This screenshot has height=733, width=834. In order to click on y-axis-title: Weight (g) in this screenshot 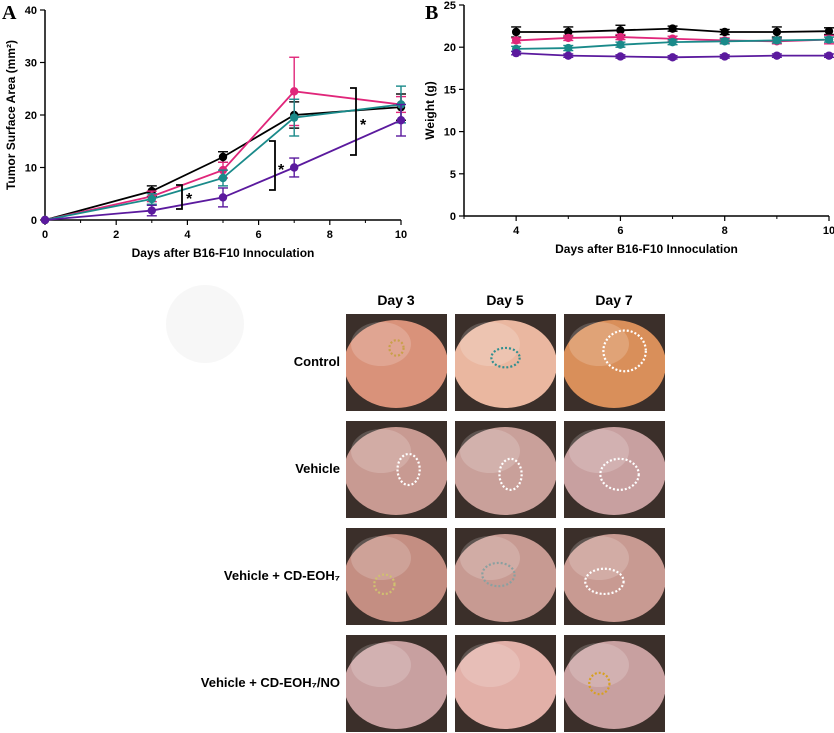, I will do `click(430, 110)`.